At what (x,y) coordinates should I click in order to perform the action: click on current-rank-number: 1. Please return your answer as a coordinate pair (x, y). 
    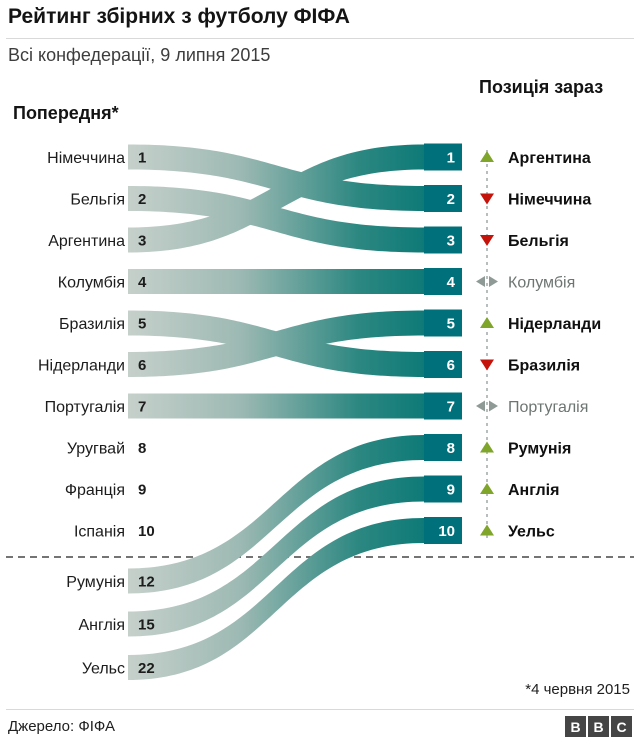
    Looking at the image, I should click on (451, 158).